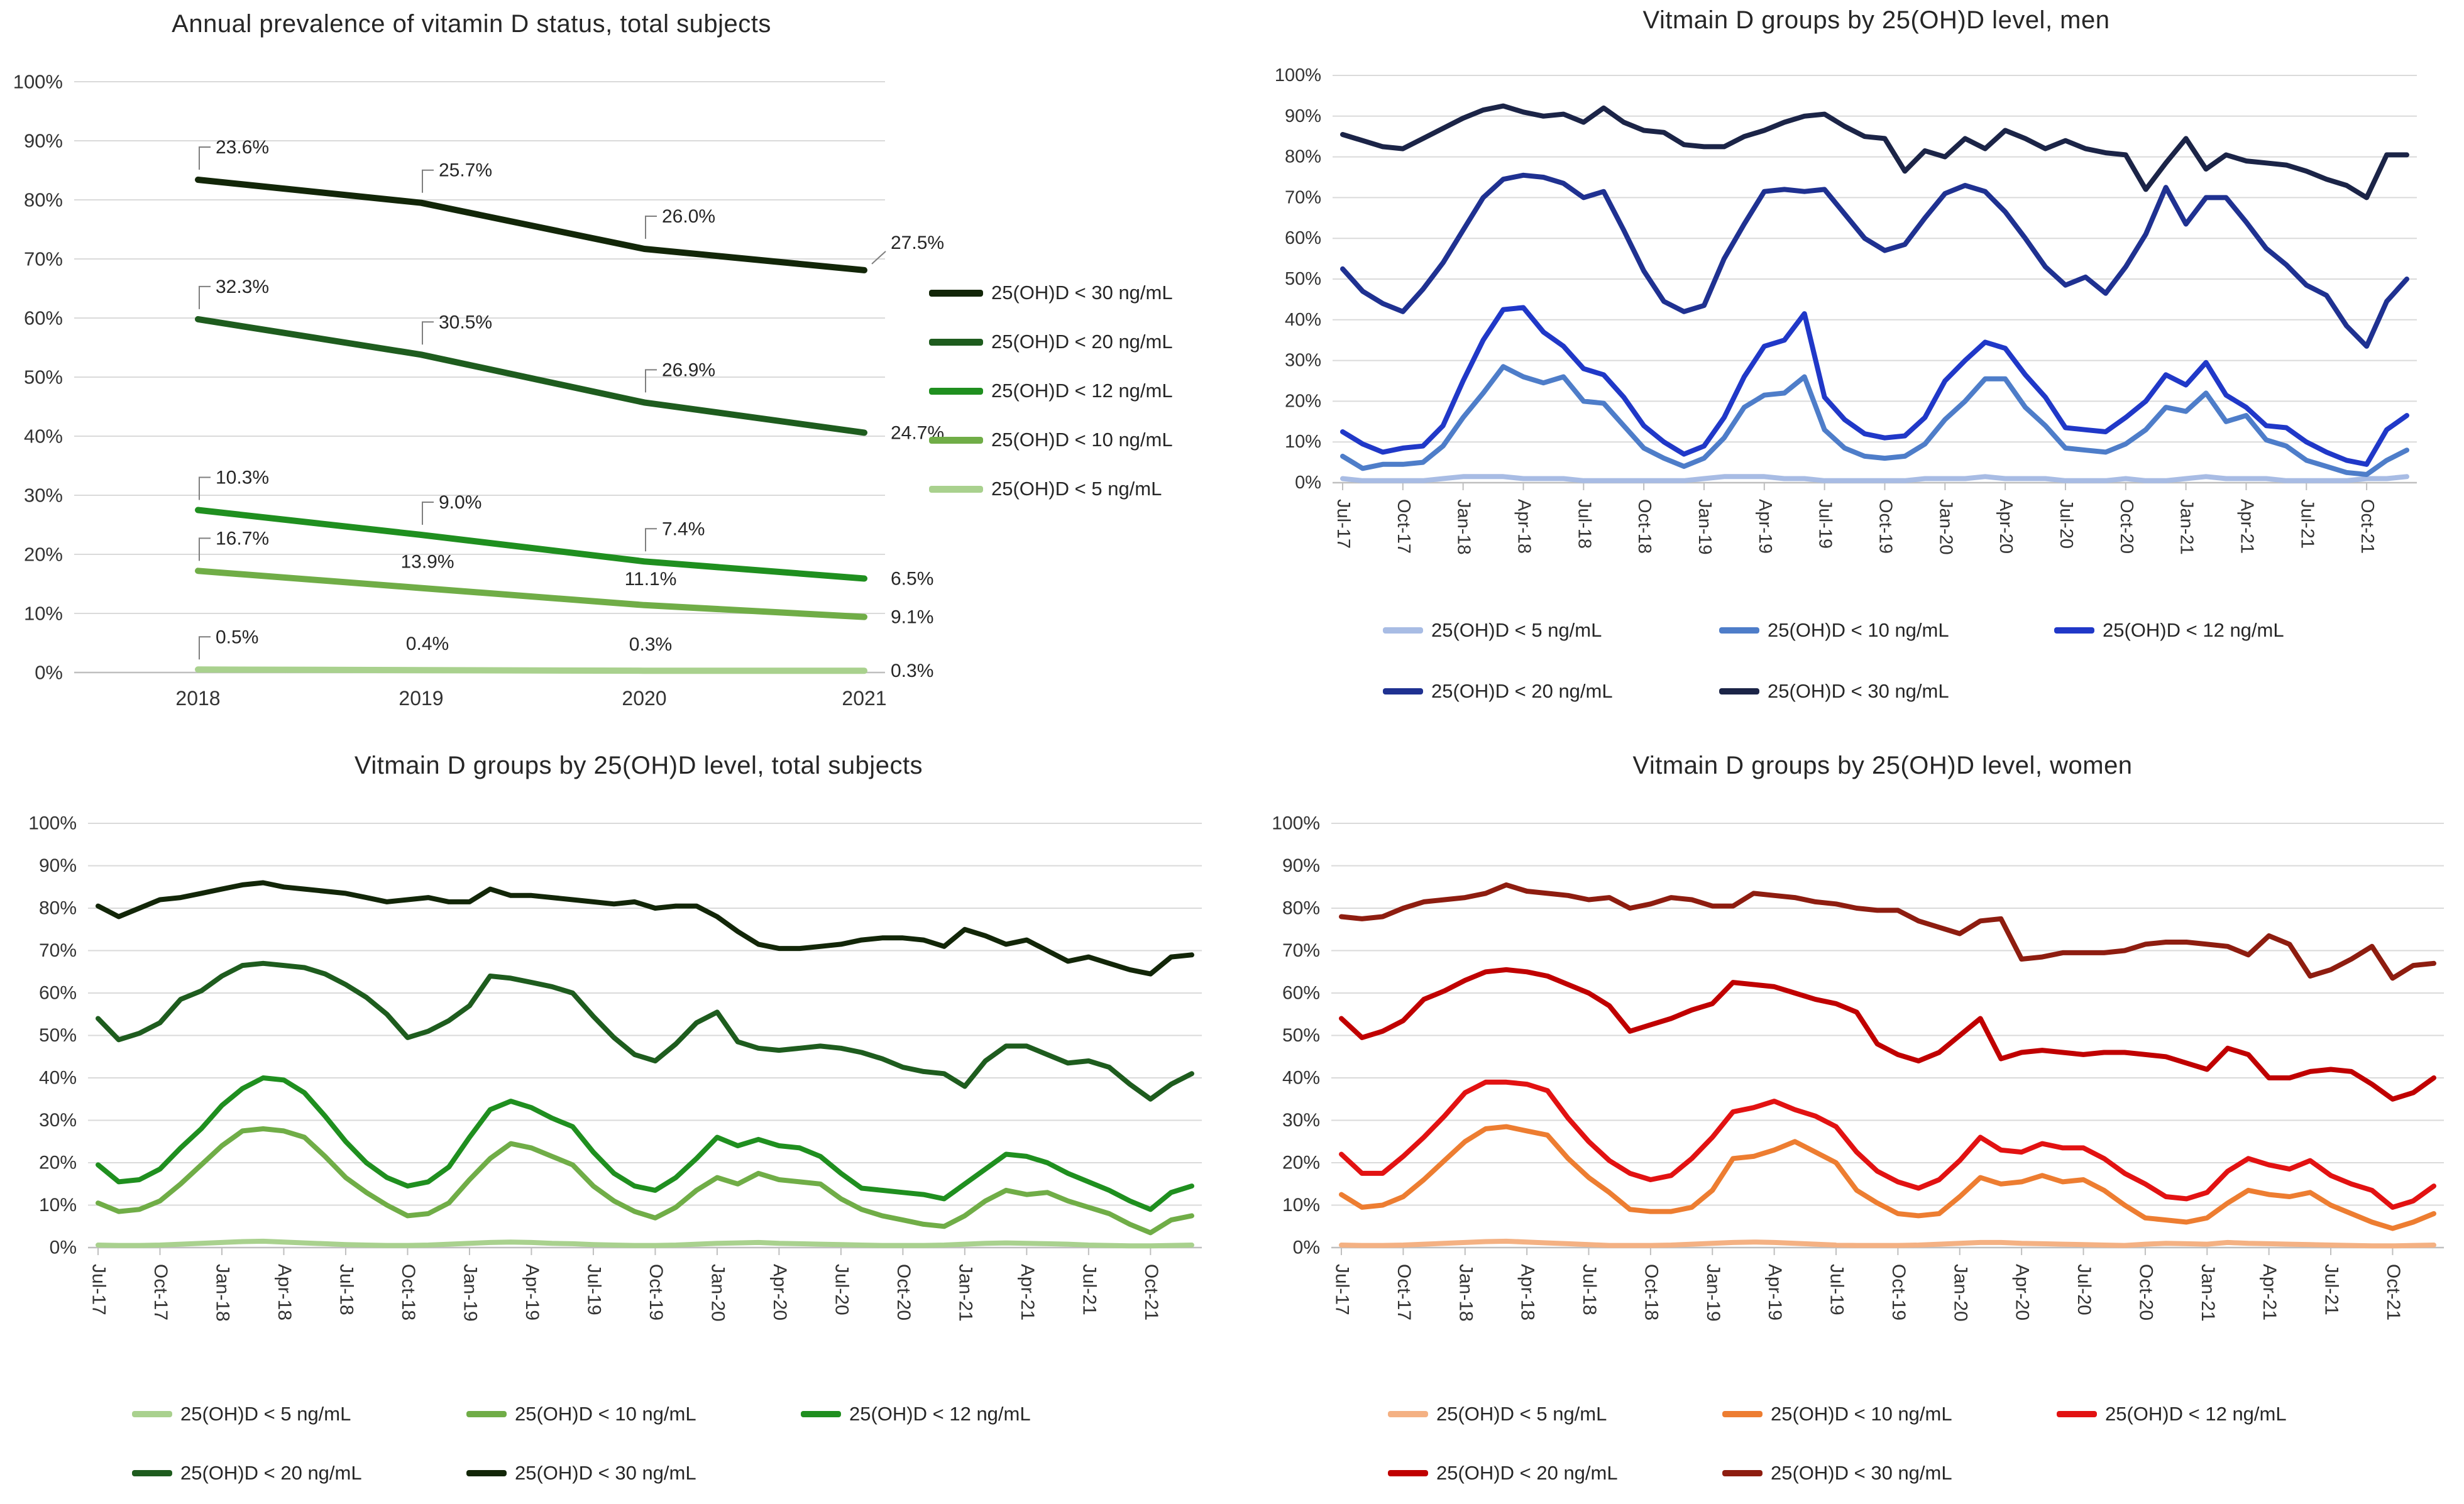 The image size is (2464, 1504). I want to click on svg-text: 0.3%, so click(912, 671).